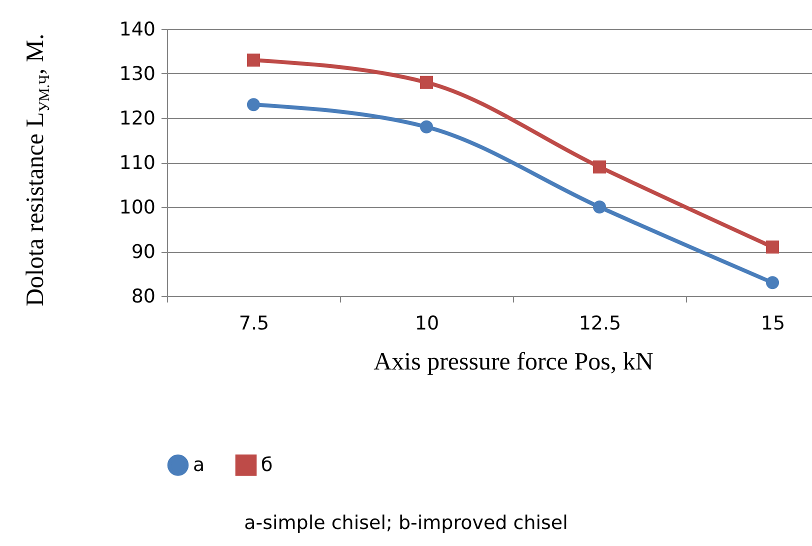 Image resolution: width=812 pixels, height=546 pixels. What do you see at coordinates (267, 465) in the screenshot?
I see `legend-label: б` at bounding box center [267, 465].